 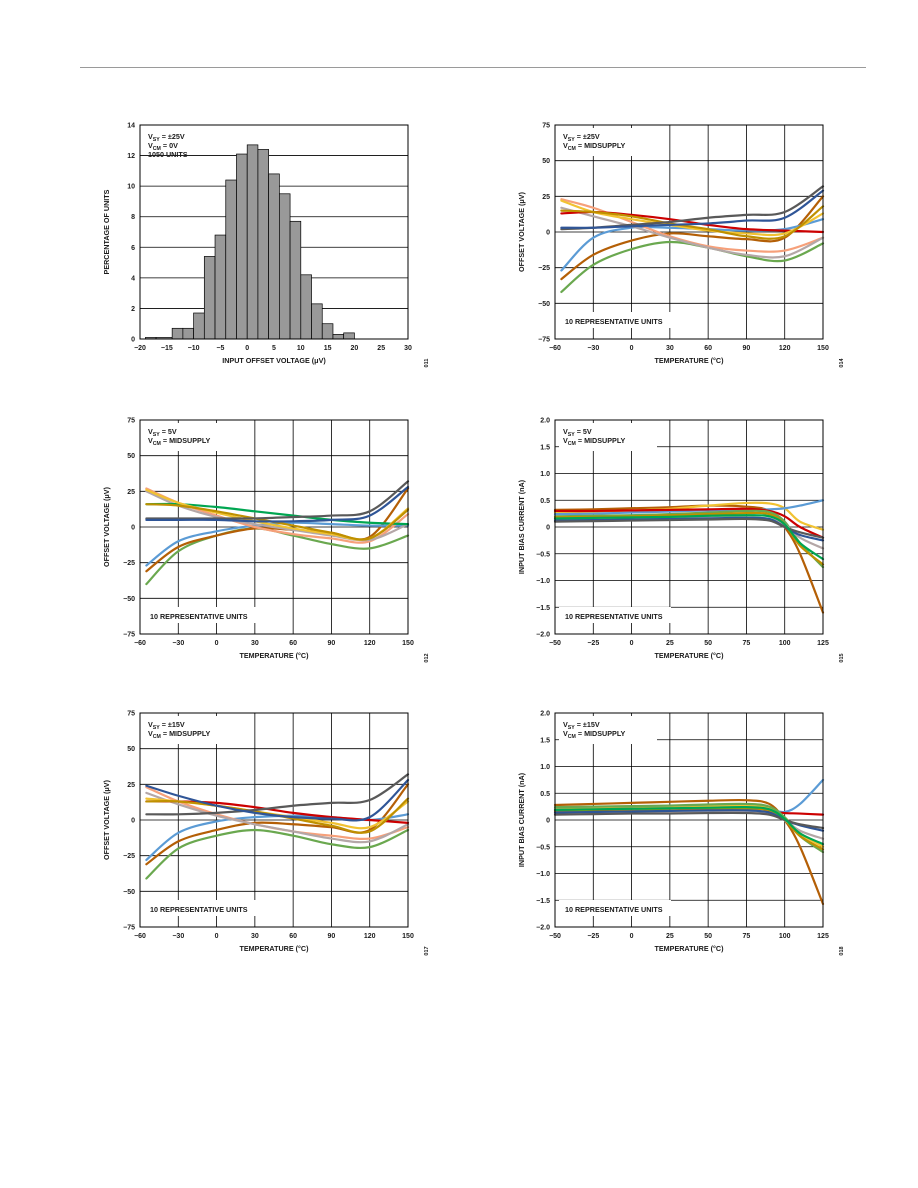 What do you see at coordinates (842, 657) in the screenshot?
I see `figure-code: 015` at bounding box center [842, 657].